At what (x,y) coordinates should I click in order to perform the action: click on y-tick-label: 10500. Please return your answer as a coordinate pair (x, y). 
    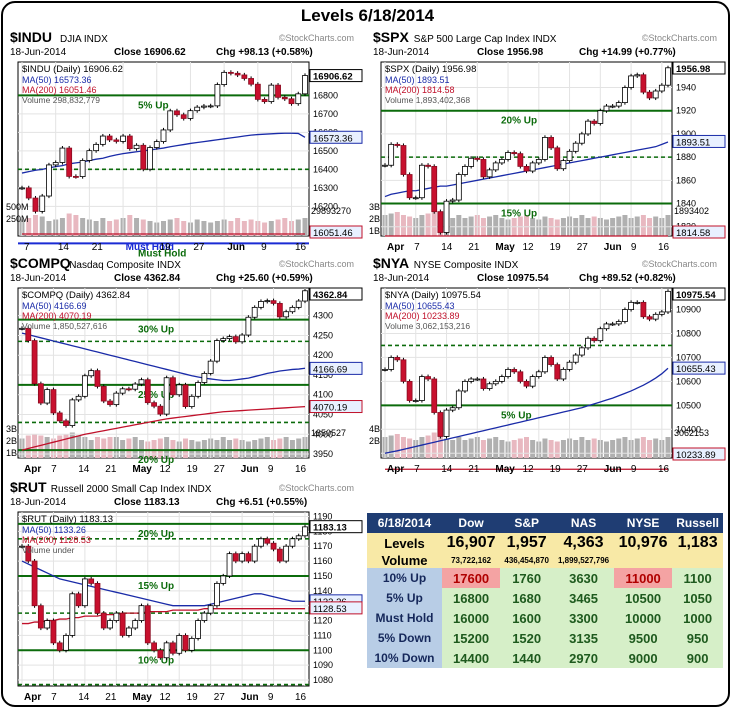
    Looking at the image, I should click on (688, 405).